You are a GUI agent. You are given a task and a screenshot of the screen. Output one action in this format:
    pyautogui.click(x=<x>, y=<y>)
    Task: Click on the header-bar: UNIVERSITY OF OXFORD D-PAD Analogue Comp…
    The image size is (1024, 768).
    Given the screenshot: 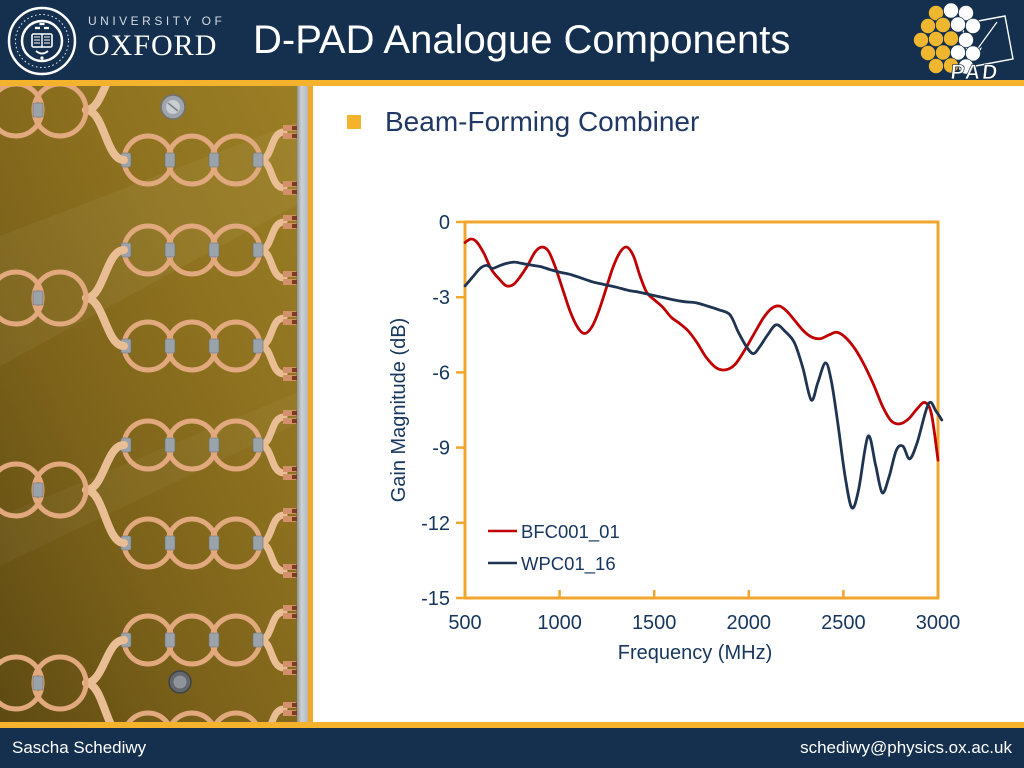 What is the action you would take?
    pyautogui.click(x=512, y=42)
    